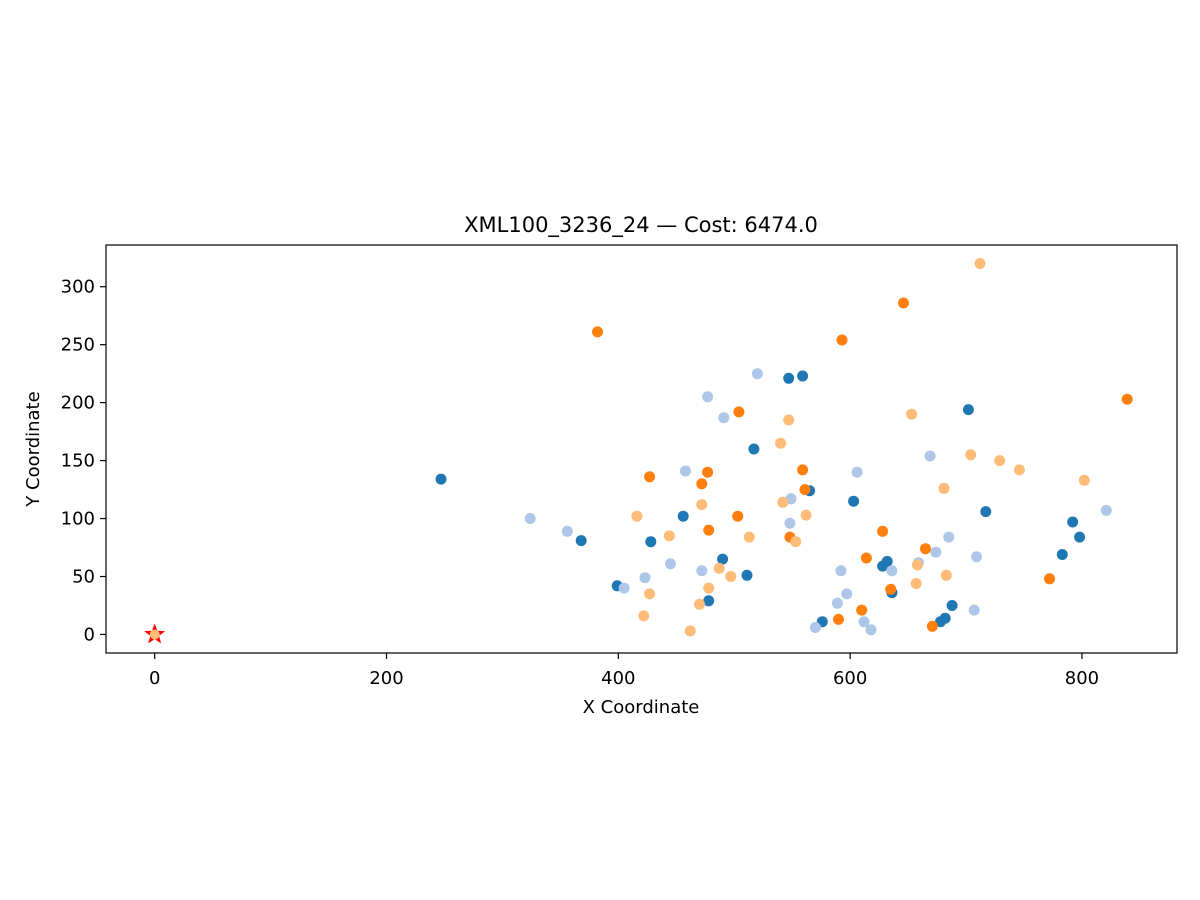  I want to click on y-axis-label: Y Coordinate, so click(33, 449).